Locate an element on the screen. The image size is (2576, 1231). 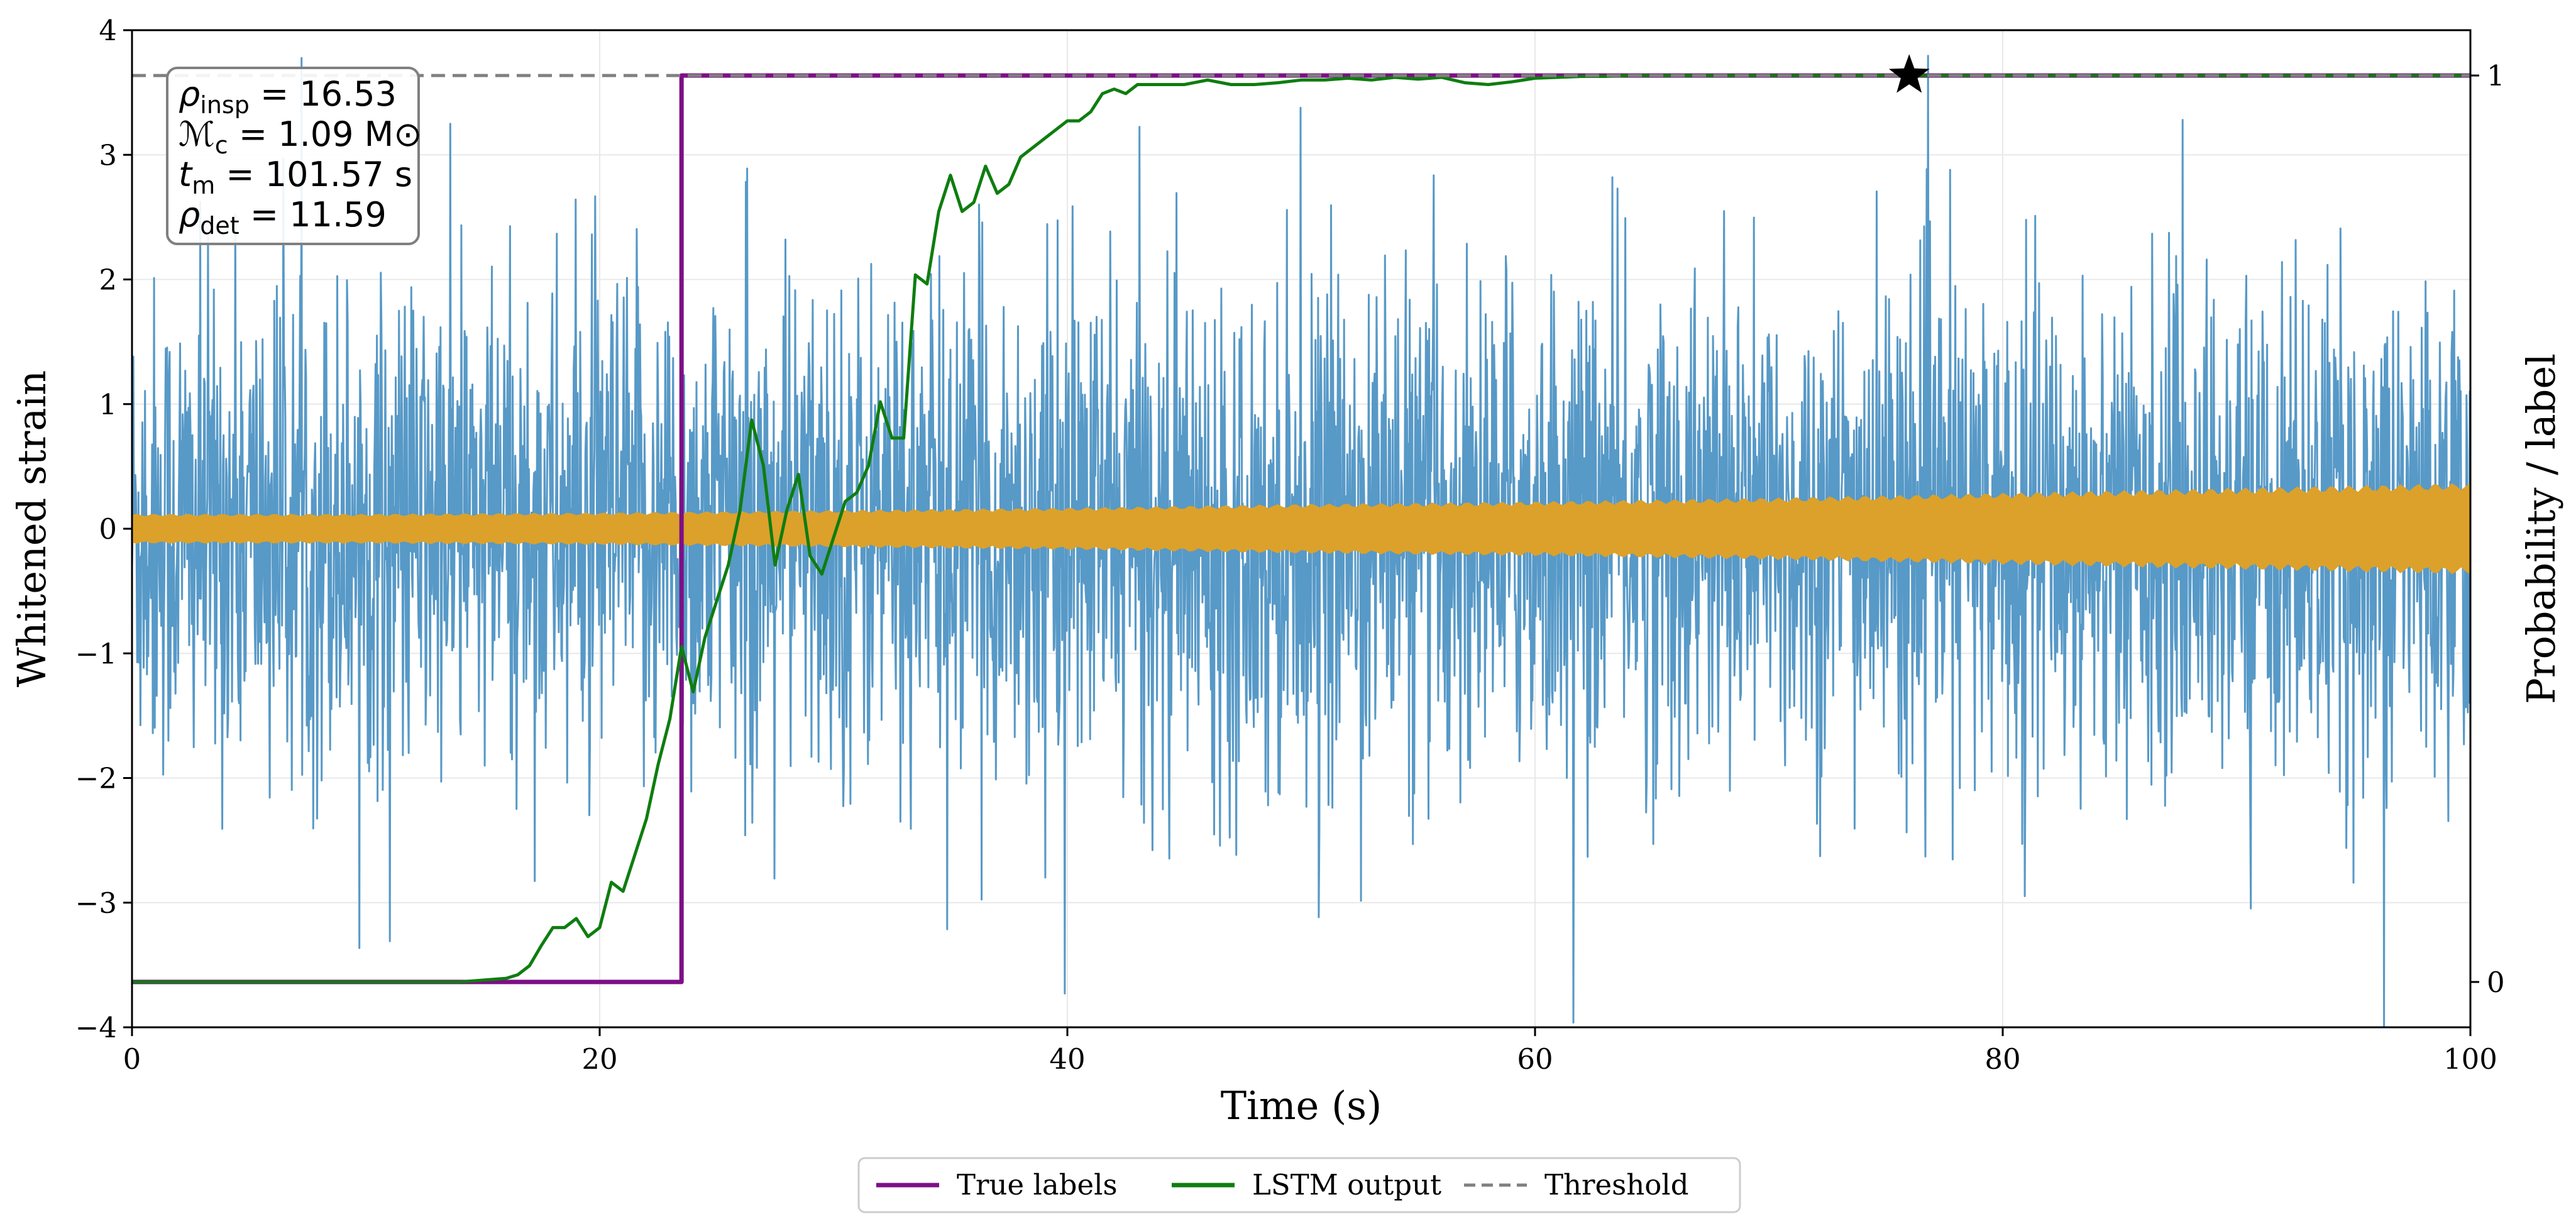
stats-line: ρdet = 11.59 is located at coordinates (283, 218).